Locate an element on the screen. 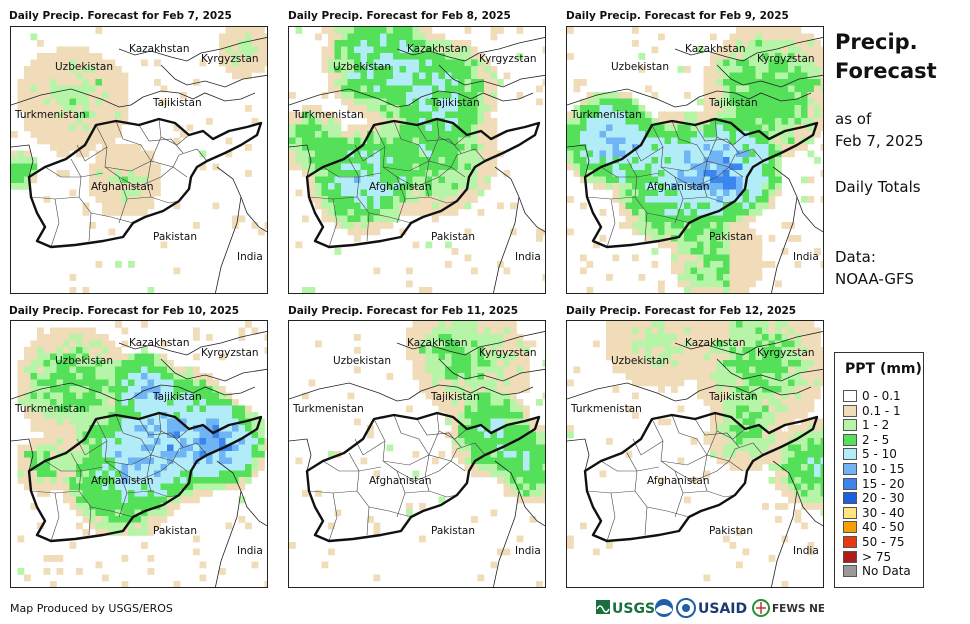 The image size is (970, 624). as-of-value: Feb 7, 2025 is located at coordinates (879, 141).